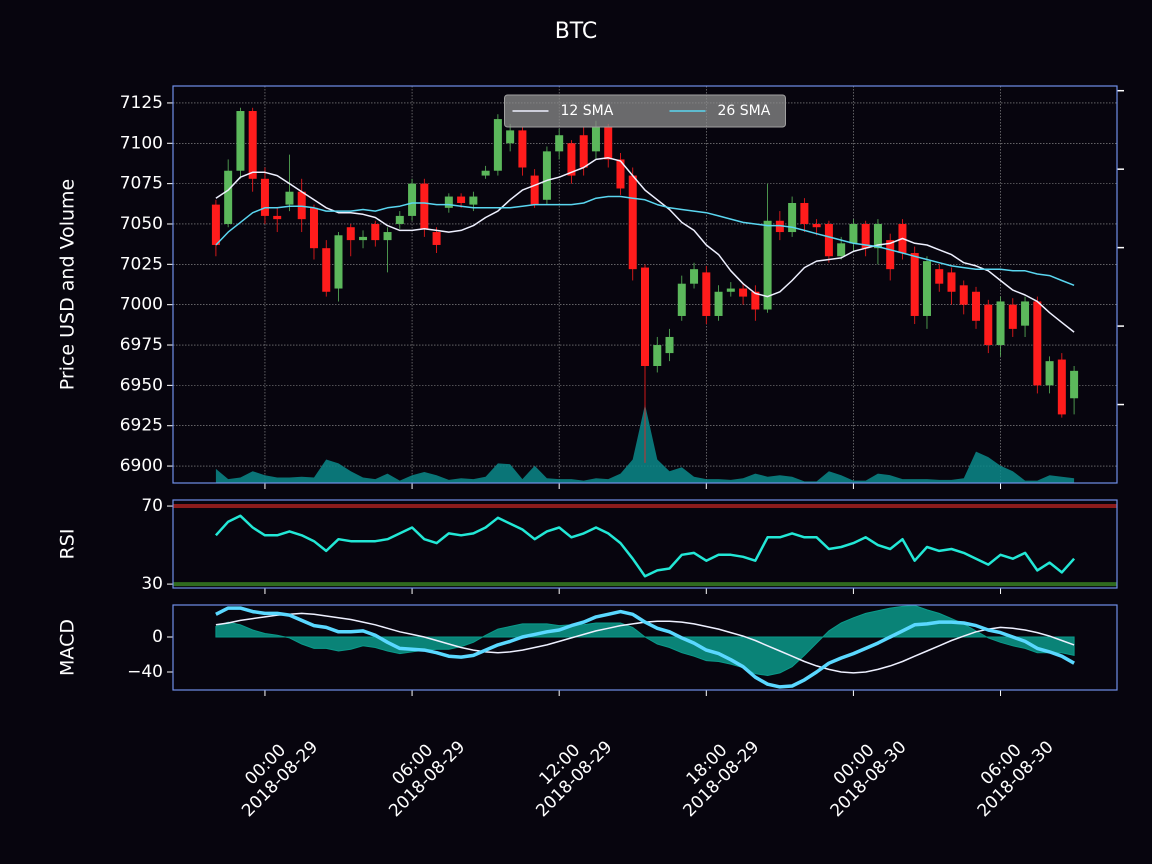 Image resolution: width=1152 pixels, height=864 pixels. What do you see at coordinates (141, 385) in the screenshot?
I see `y-tick-label: 6950` at bounding box center [141, 385].